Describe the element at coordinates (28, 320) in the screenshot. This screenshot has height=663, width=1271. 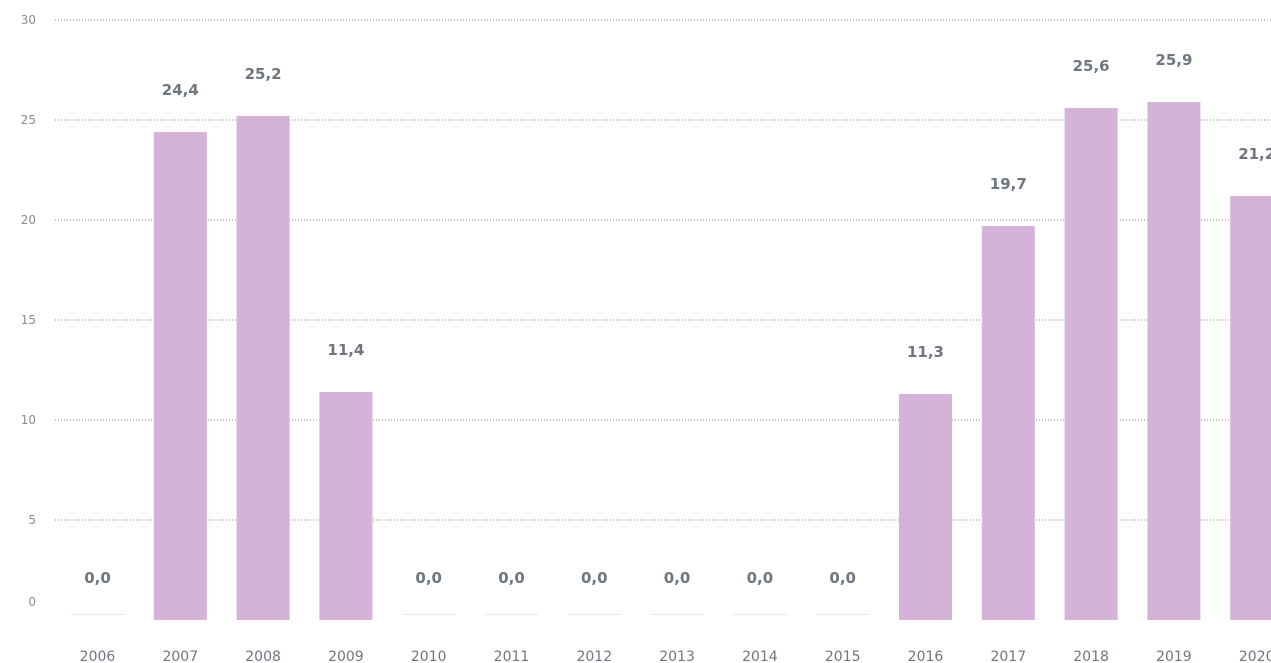
I see `y-tick-label: 15` at that location.